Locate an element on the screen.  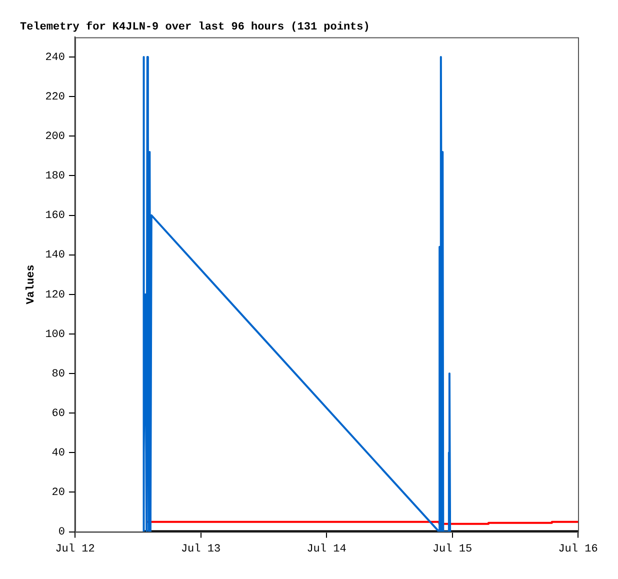
y-tick-label: 60 is located at coordinates (59, 414).